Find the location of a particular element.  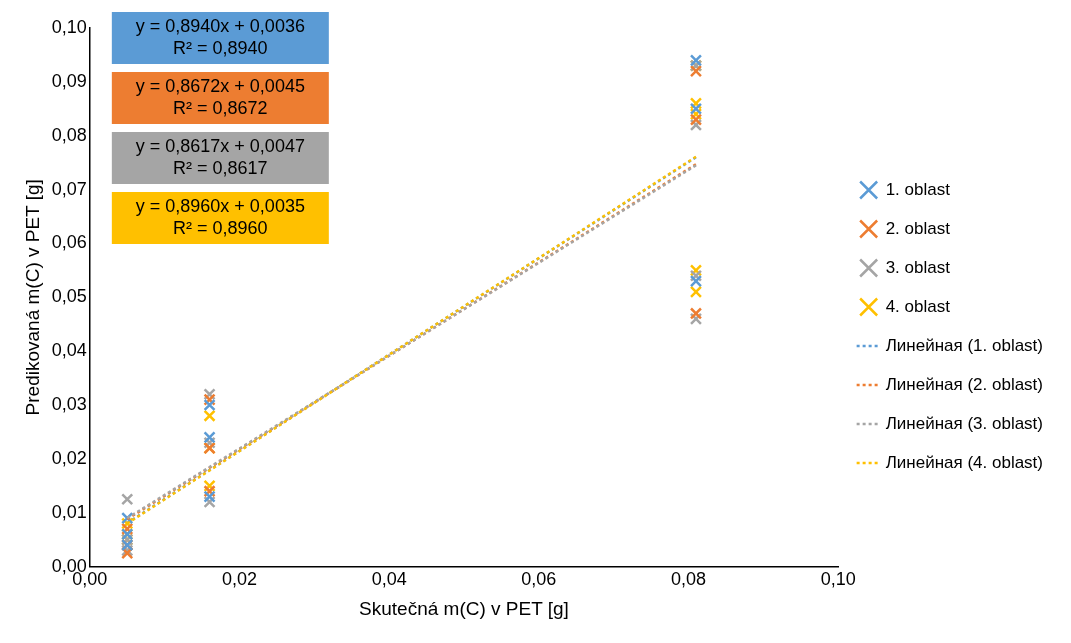

x-tick-label: 0,06 is located at coordinates (539, 579).